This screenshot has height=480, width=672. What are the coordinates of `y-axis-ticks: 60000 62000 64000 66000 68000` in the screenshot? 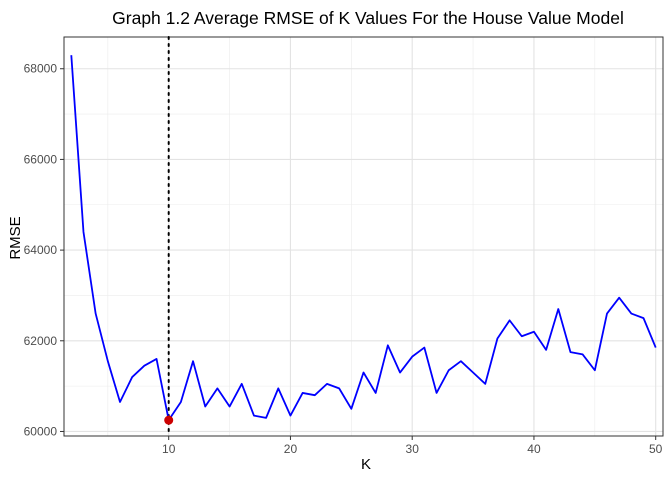 It's located at (44, 250).